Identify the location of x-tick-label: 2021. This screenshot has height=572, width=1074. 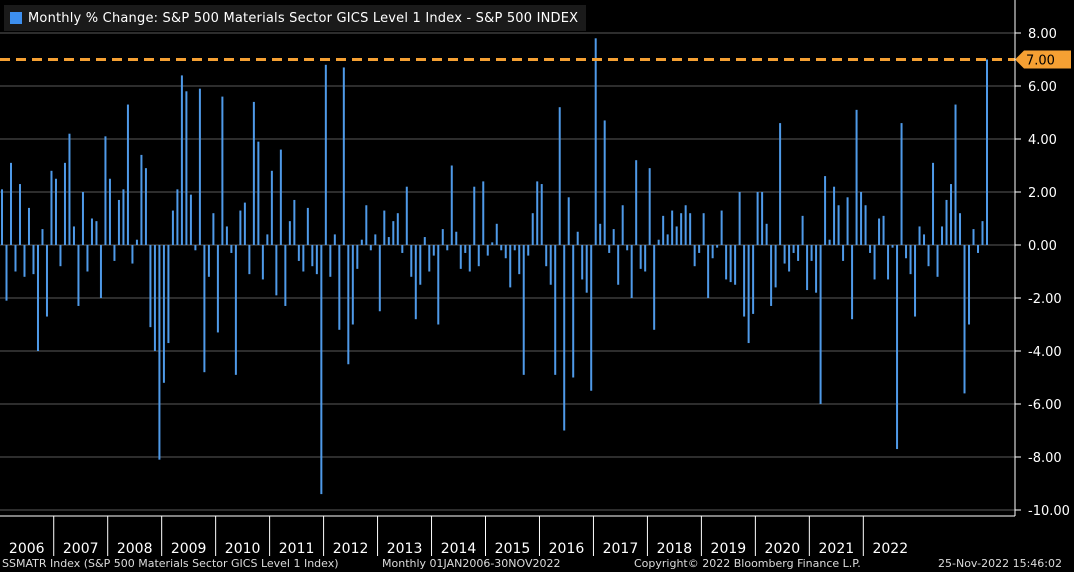
(837, 549).